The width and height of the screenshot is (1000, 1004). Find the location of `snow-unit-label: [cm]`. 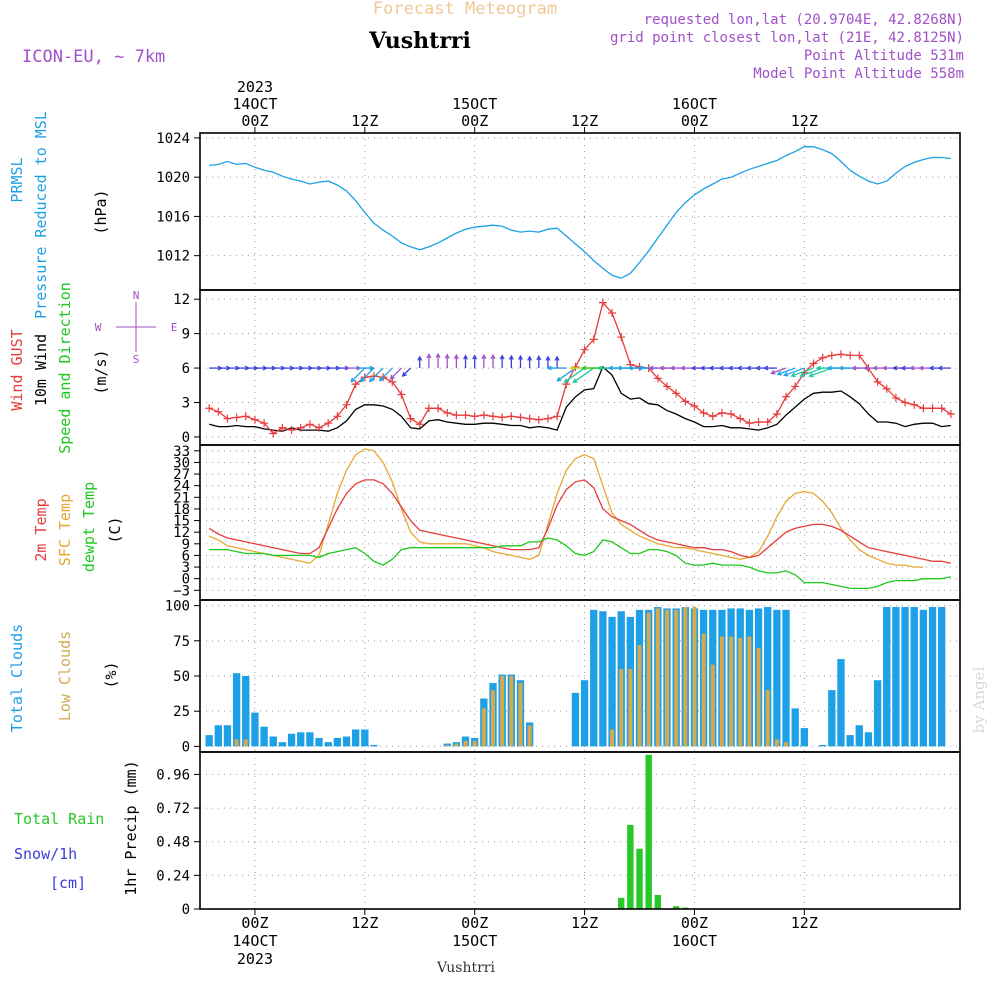

snow-unit-label: [cm] is located at coordinates (68, 883).